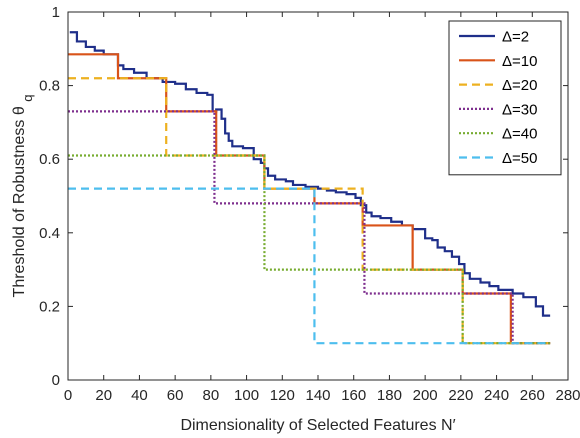  I want to click on legend-label: Δ=2, so click(515, 37).